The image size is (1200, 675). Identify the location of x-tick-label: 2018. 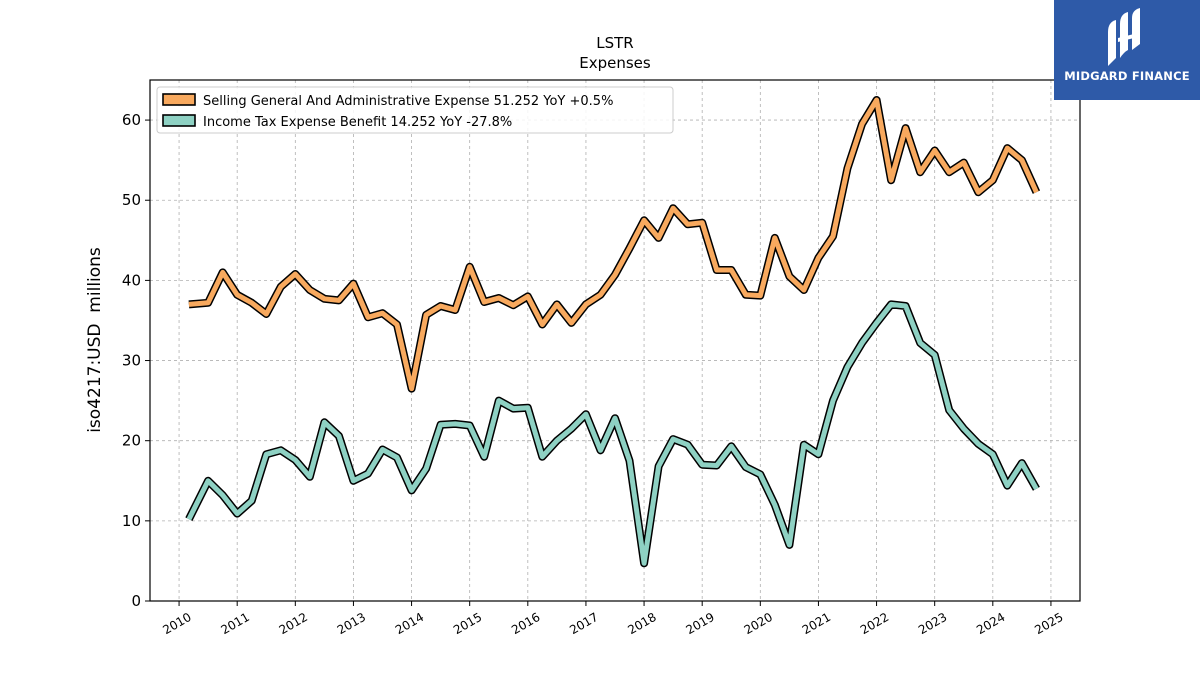
(641, 623).